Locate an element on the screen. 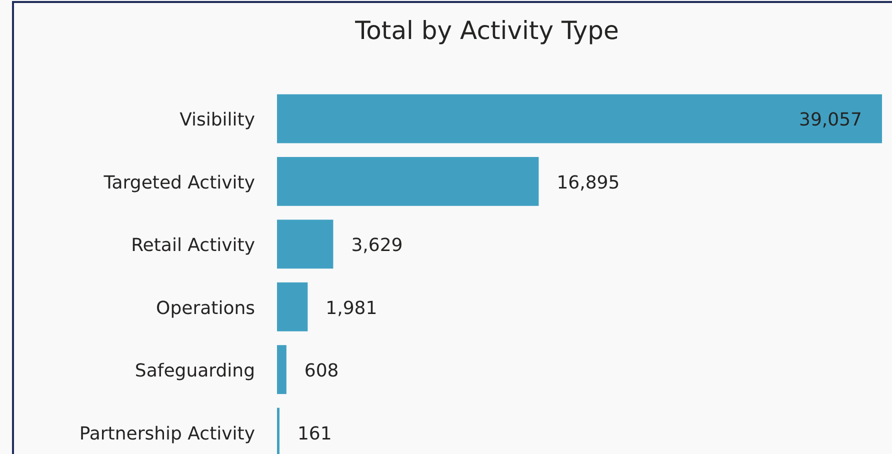  y-tick-label: Safeguarding is located at coordinates (194, 371).